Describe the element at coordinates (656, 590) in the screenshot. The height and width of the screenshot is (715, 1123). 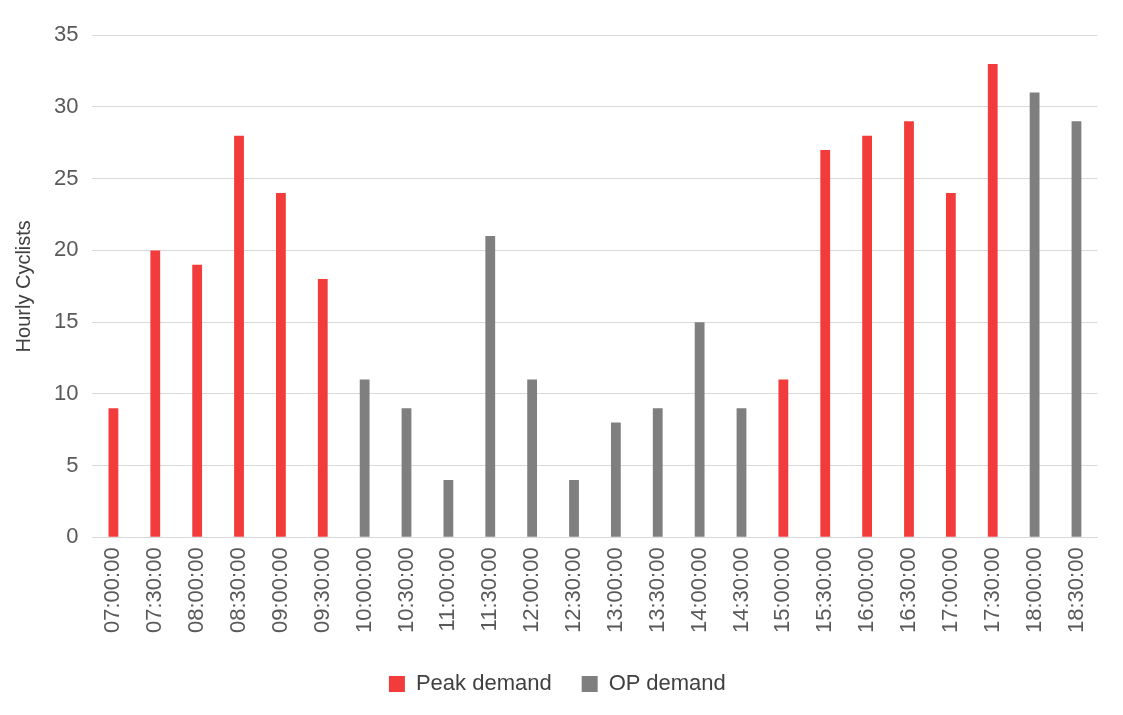
I see `x-tick-label: 13:30:00` at that location.